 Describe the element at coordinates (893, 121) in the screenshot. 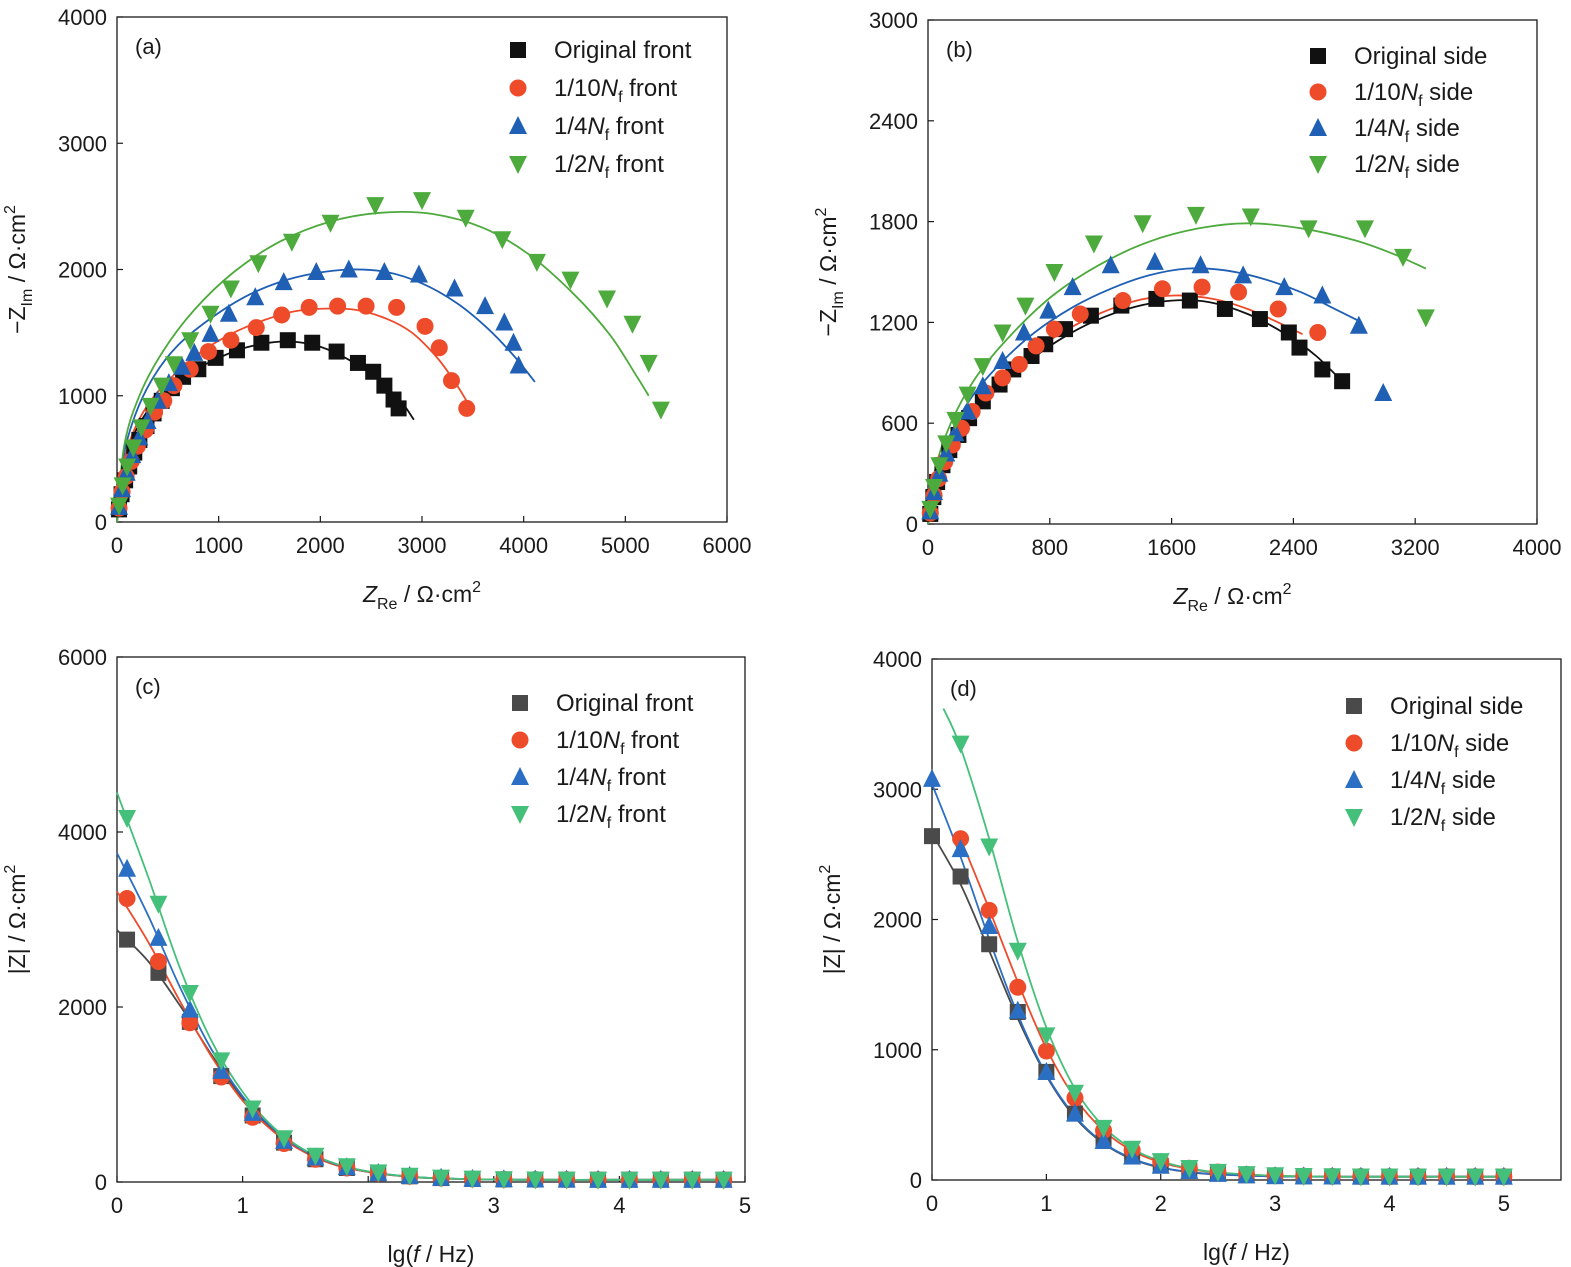

I see `y-tick-label: 2400` at that location.